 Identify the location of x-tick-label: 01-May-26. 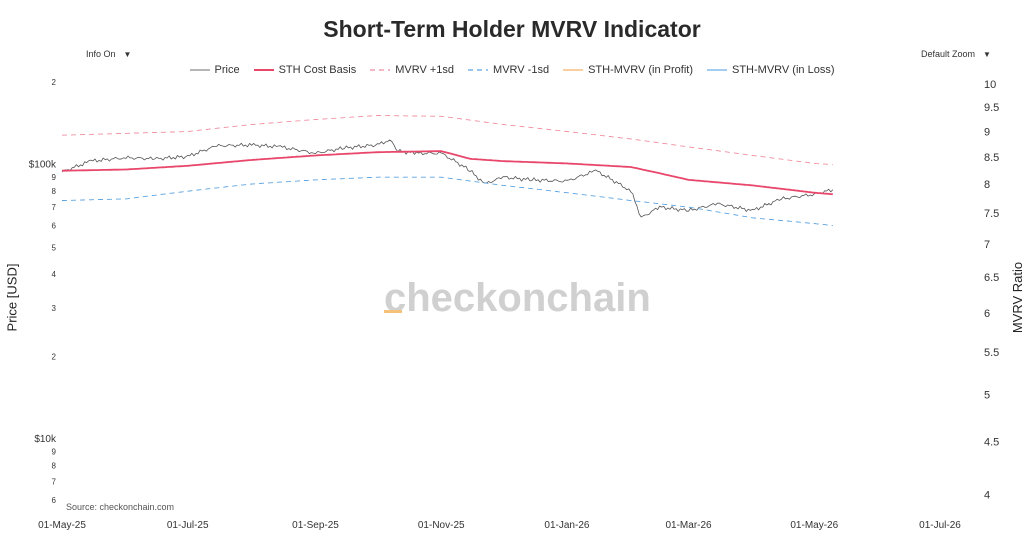
(814, 525).